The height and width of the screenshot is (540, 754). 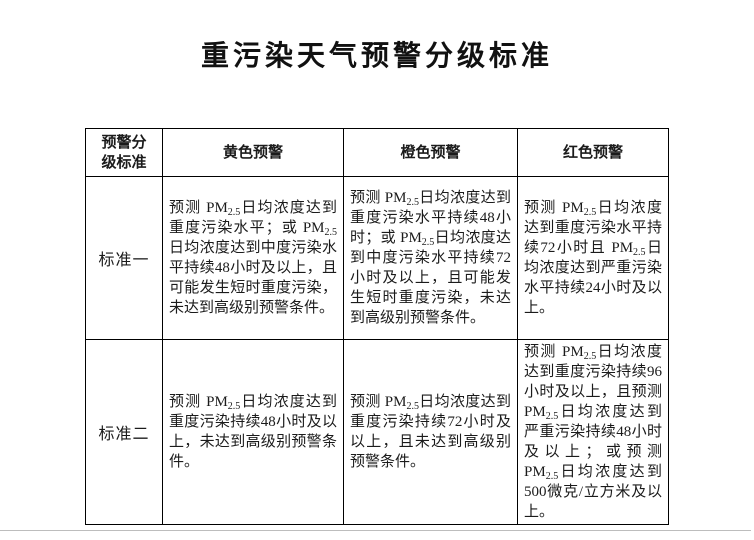 What do you see at coordinates (375, 530) in the screenshot?
I see `page-divider-line` at bounding box center [375, 530].